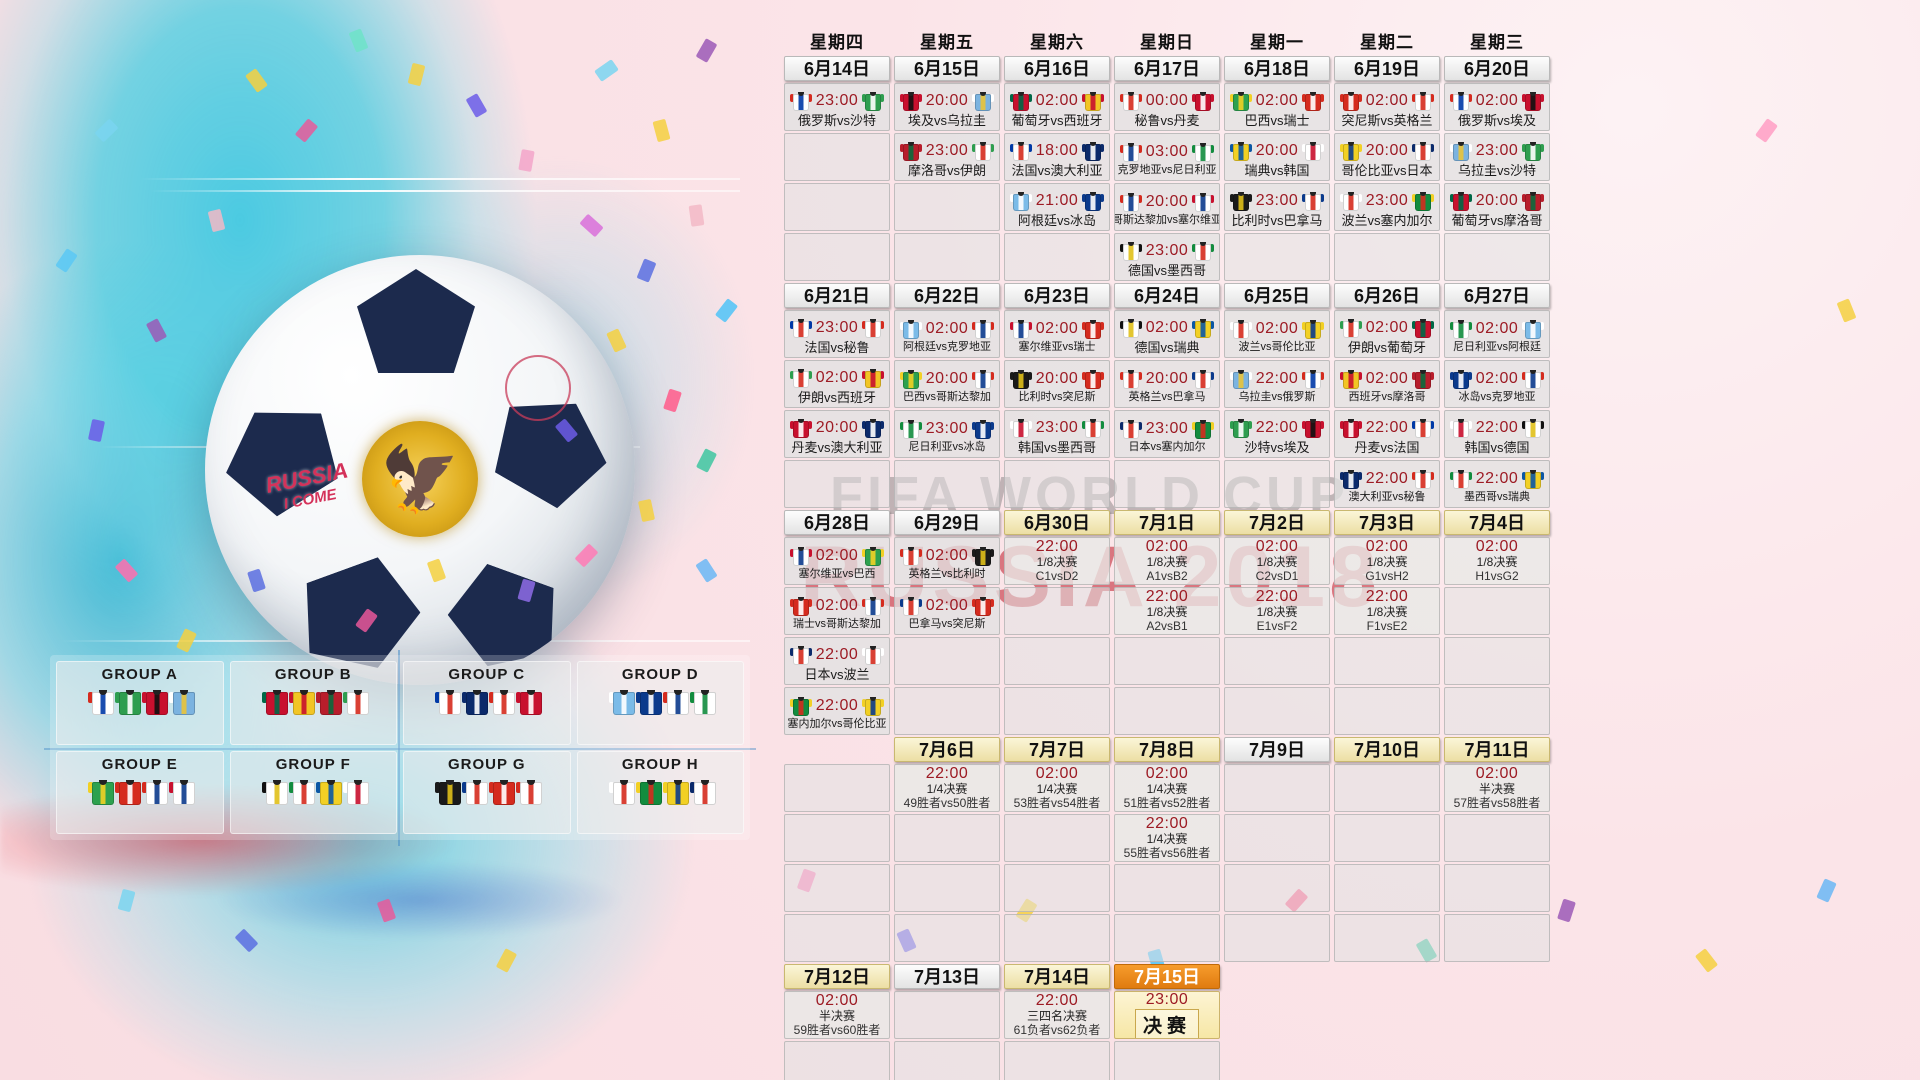  What do you see at coordinates (837, 107) in the screenshot?
I see `match-cell: 23:00 俄罗斯vs沙特` at bounding box center [837, 107].